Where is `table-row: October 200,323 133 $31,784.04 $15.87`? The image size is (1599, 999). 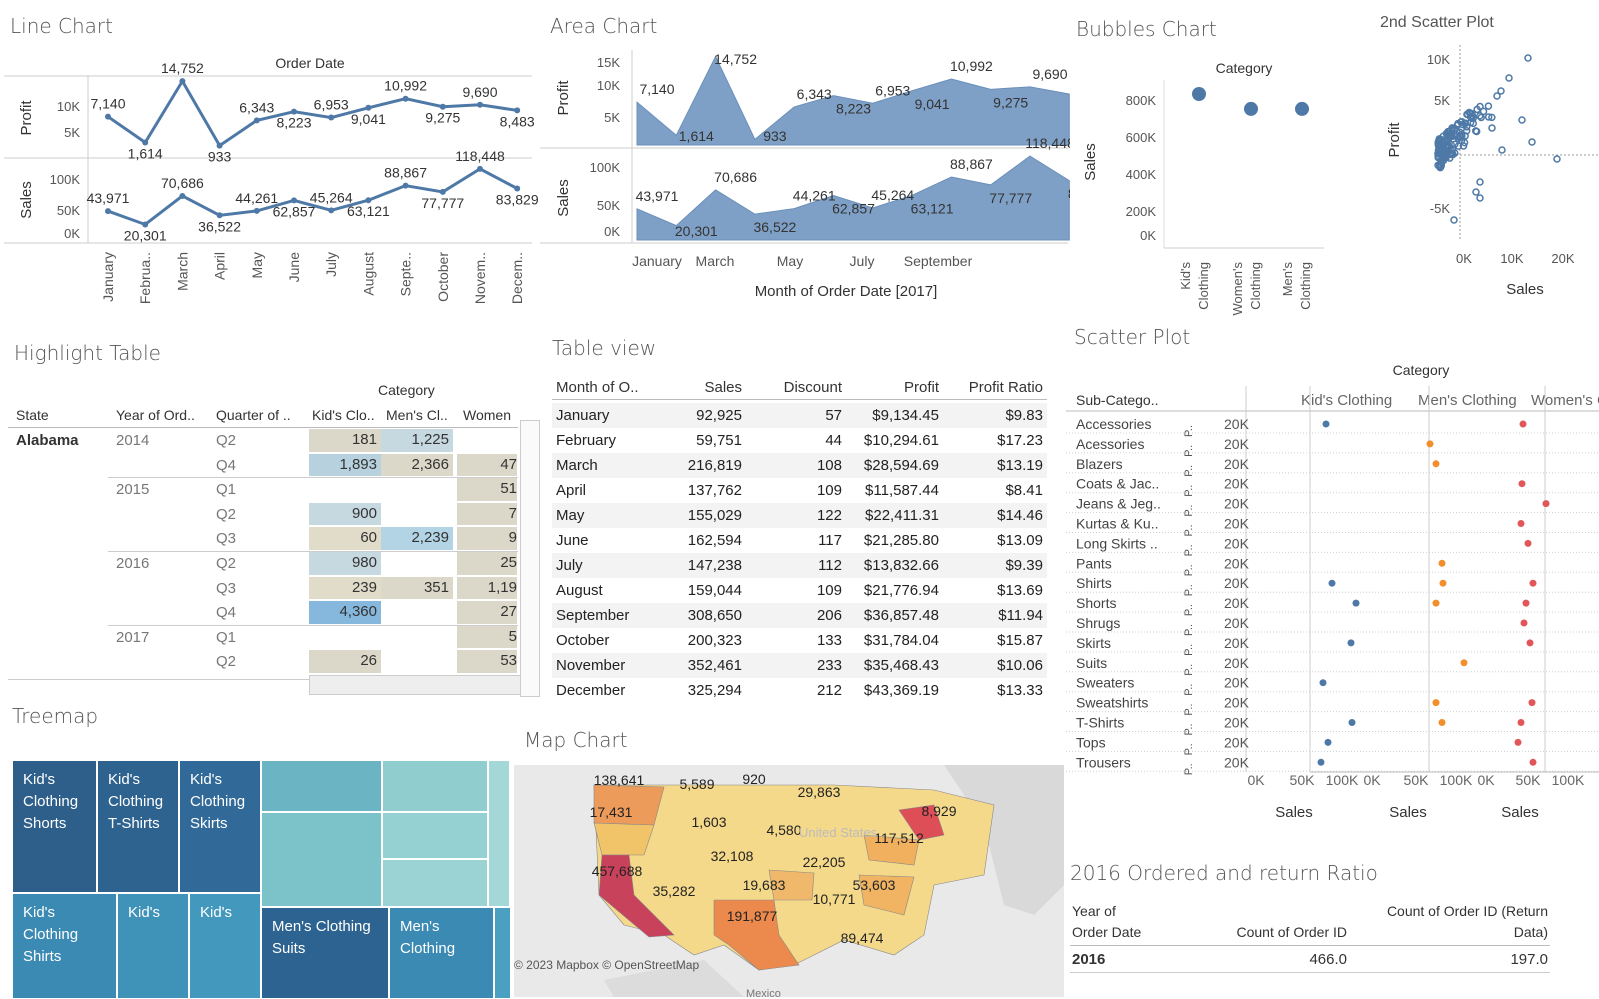
table-row: October 200,323 133 $31,784.04 $15.87 is located at coordinates (799, 640).